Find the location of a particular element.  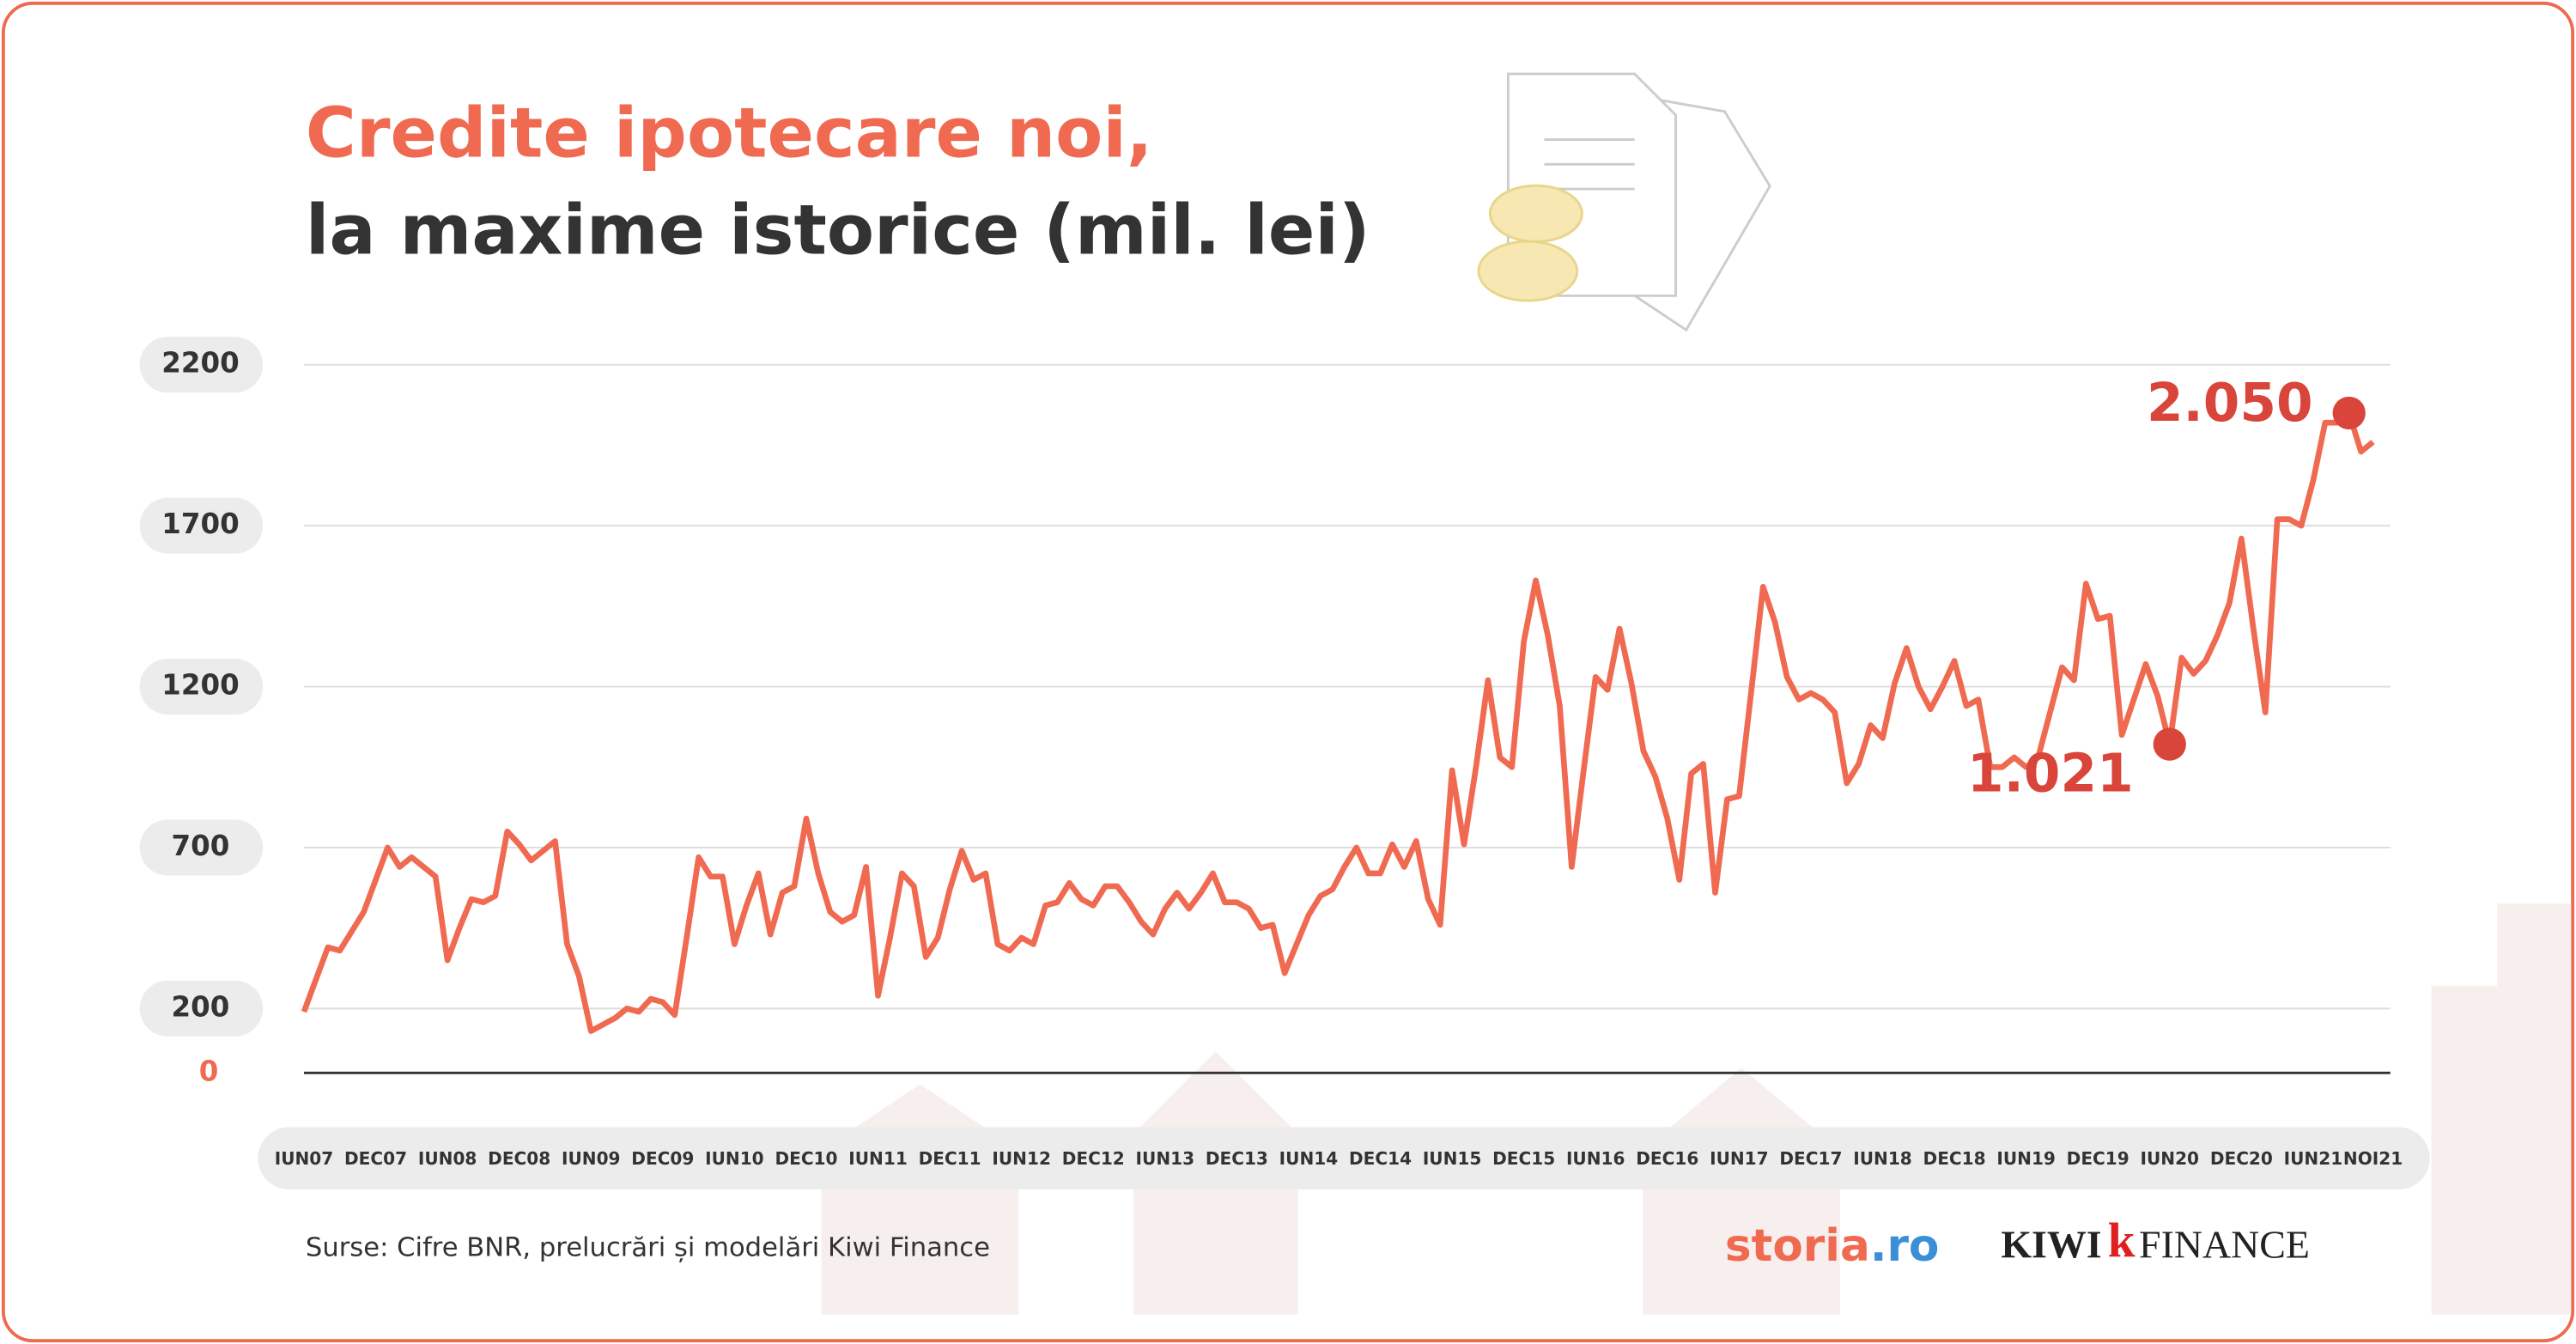

x-tick-label: IUN20 is located at coordinates (2170, 1158).